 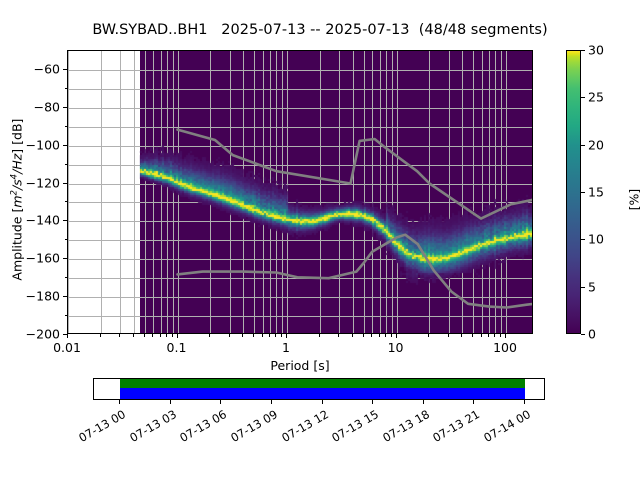 I want to click on x-axis-tick-label: 10, so click(x=395, y=347).